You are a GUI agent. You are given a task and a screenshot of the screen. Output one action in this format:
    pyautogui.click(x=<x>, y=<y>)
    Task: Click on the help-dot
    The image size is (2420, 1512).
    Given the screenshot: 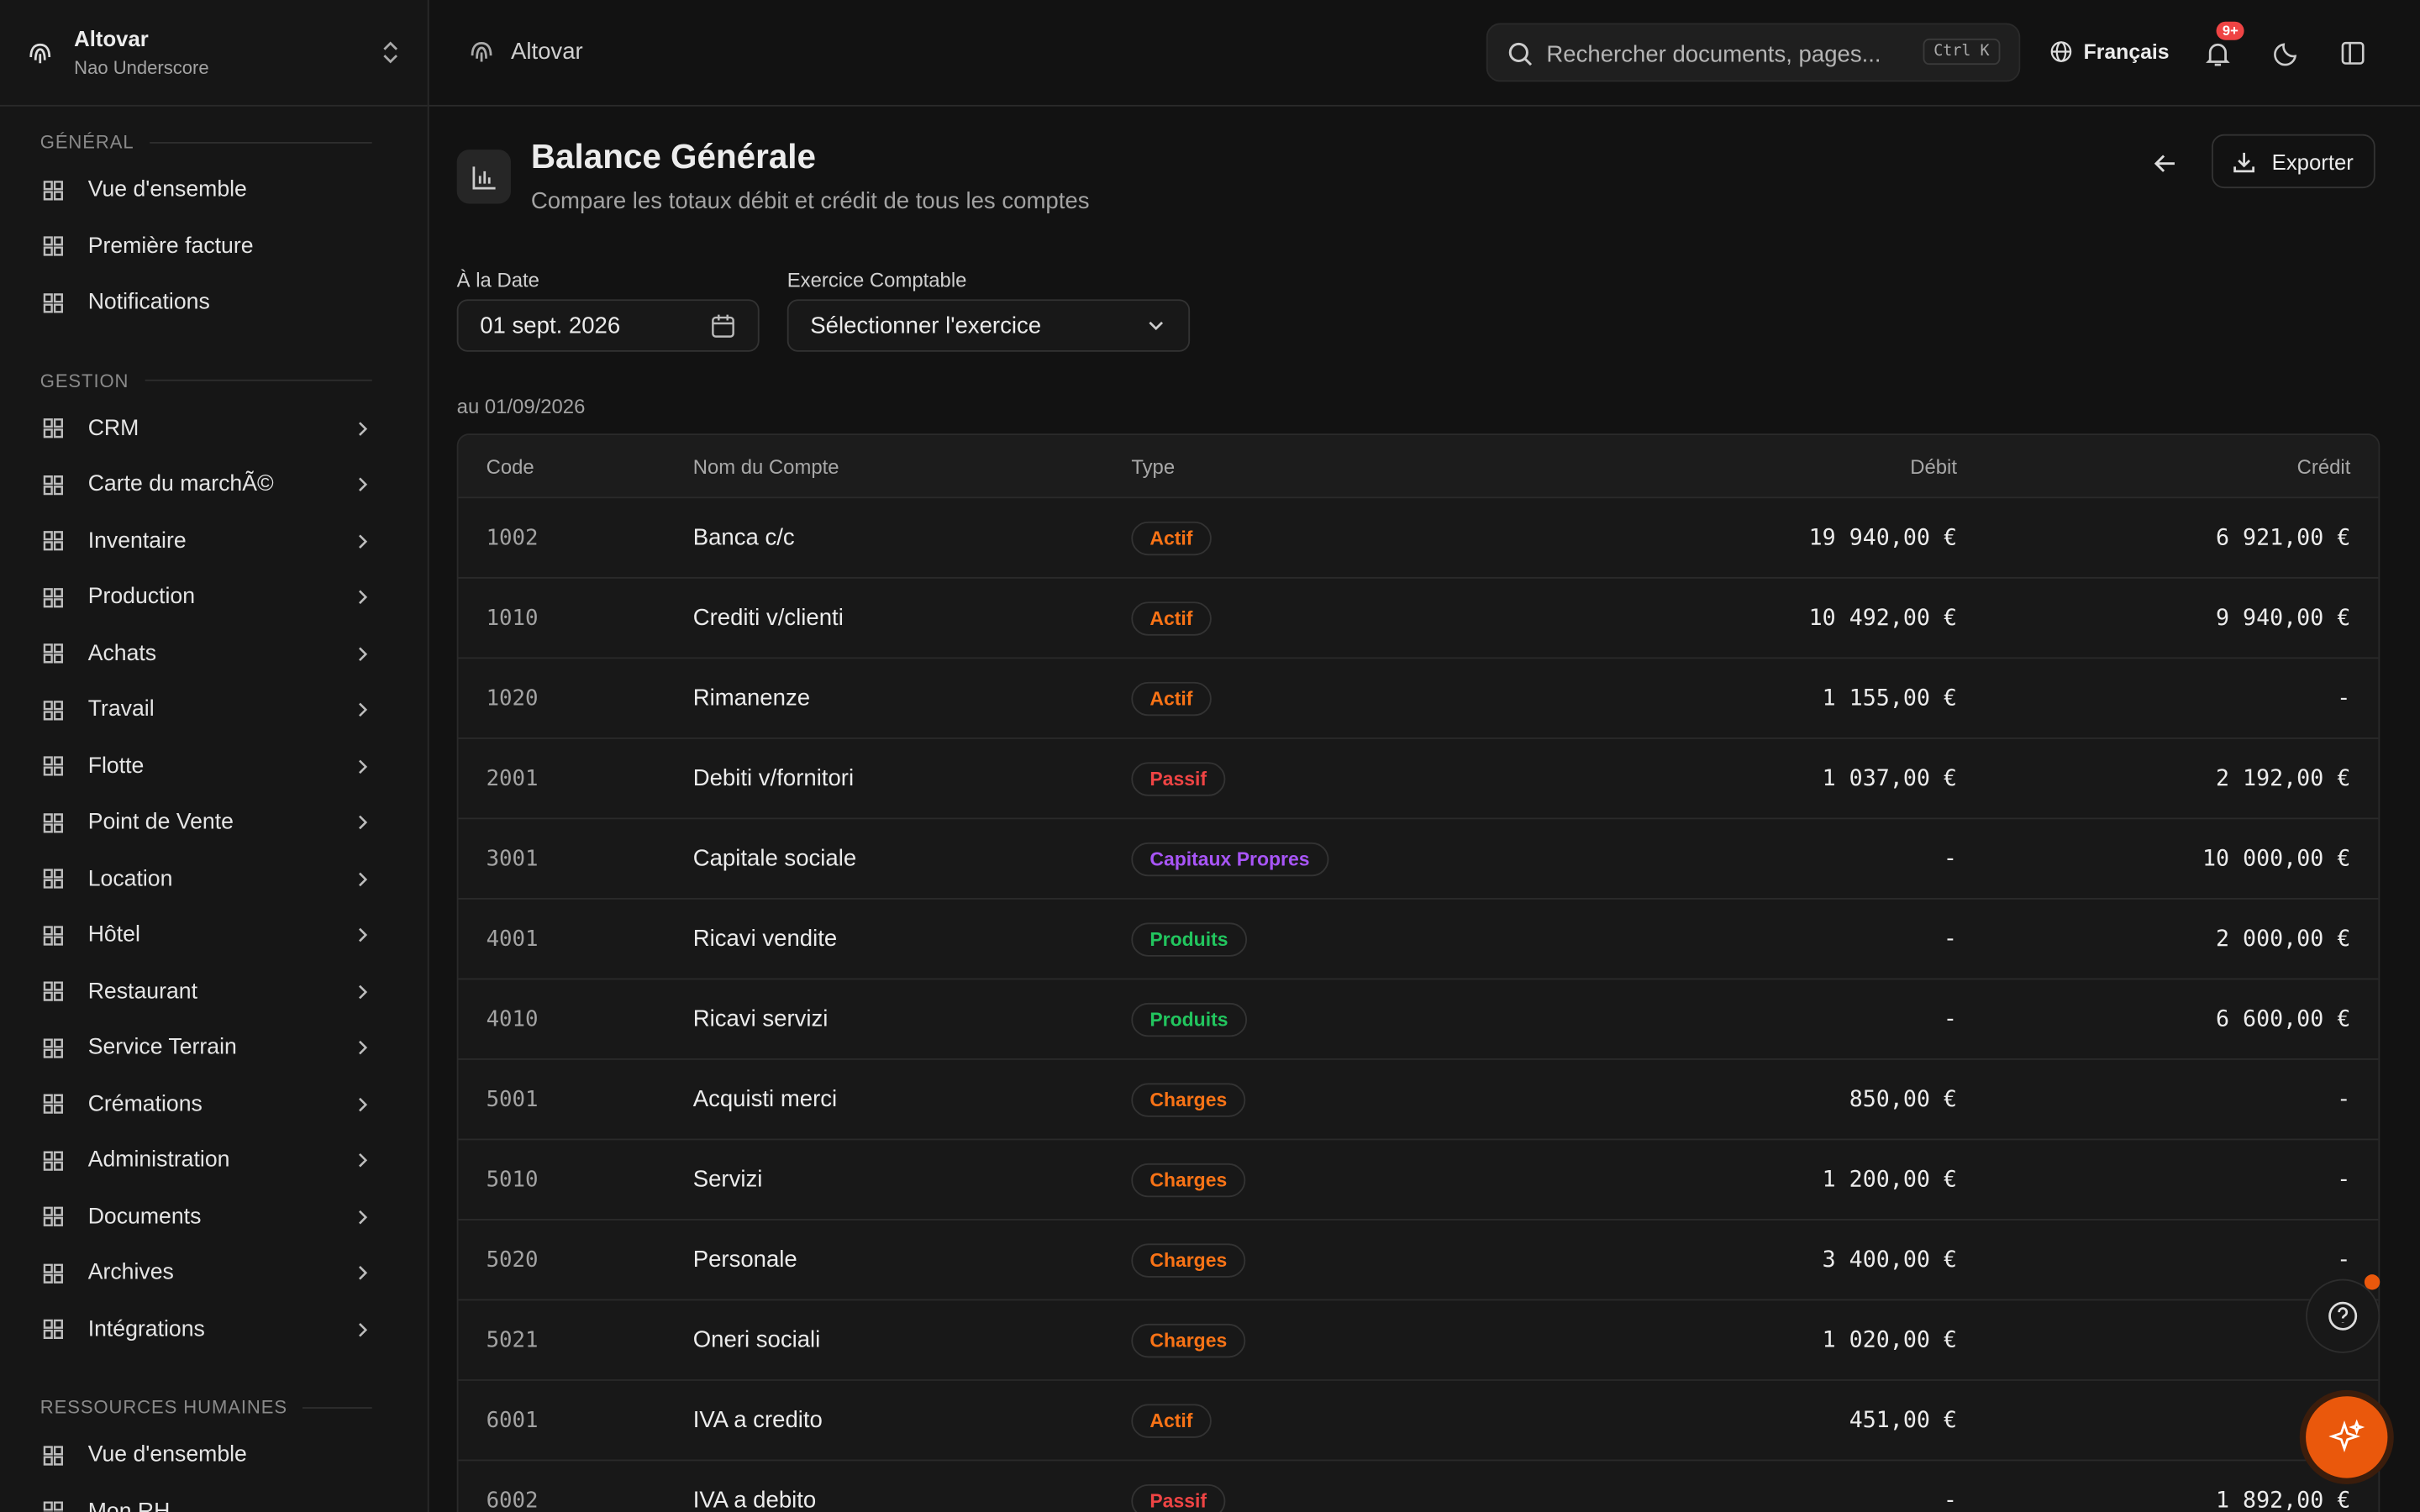 What is the action you would take?
    pyautogui.click(x=2372, y=1282)
    